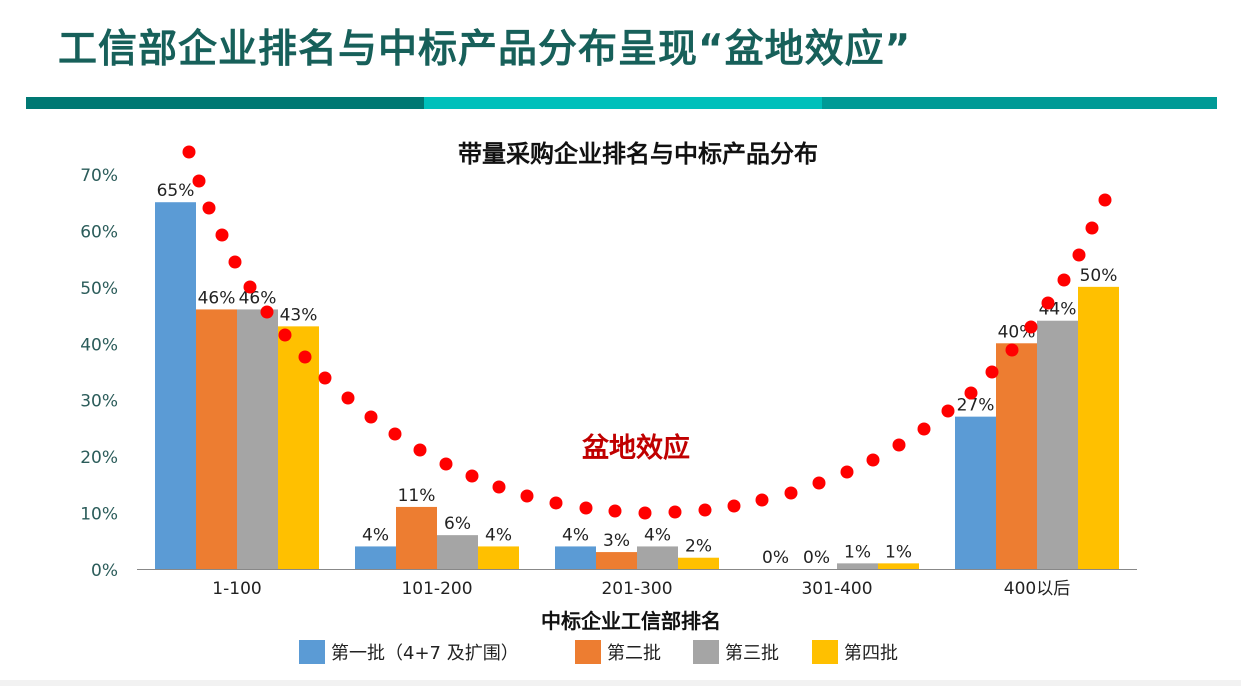 The height and width of the screenshot is (686, 1241). Describe the element at coordinates (752, 653) in the screenshot. I see `legend-label: 第三批` at that location.